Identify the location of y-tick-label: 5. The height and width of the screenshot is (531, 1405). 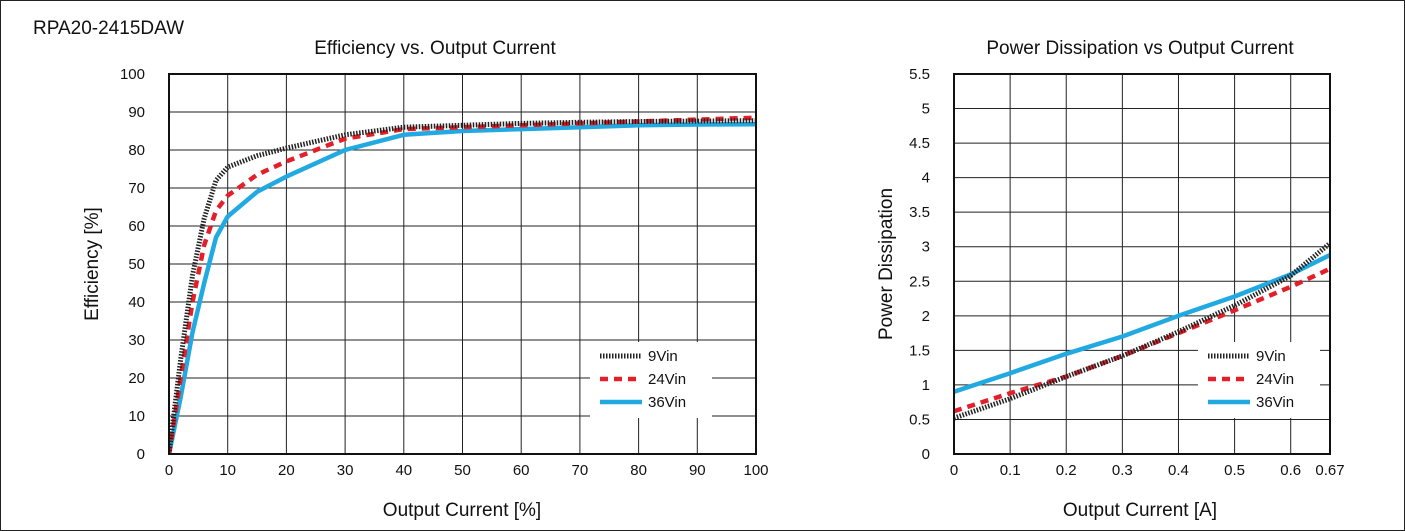
(926, 109).